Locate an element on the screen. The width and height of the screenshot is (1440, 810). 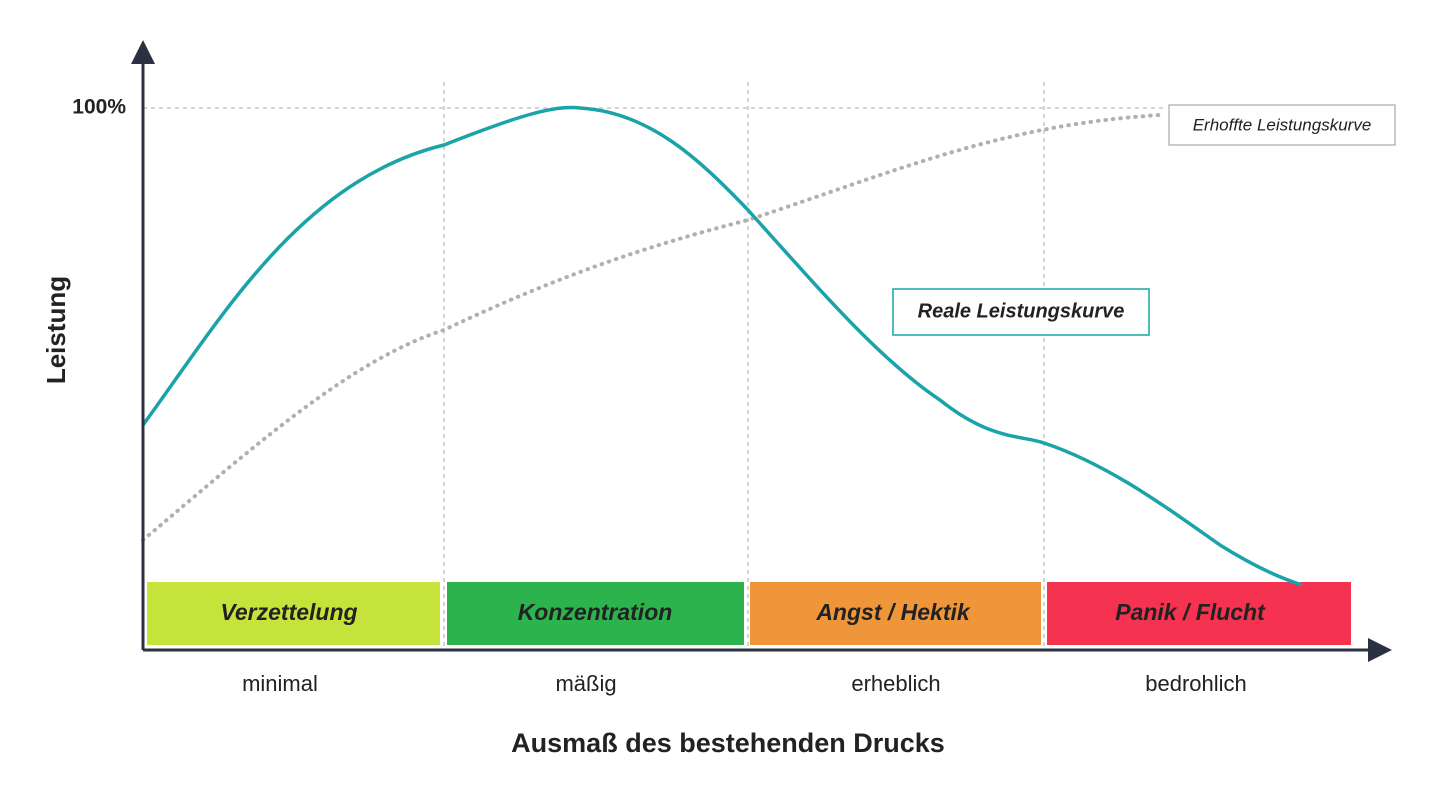
hoped-label-box is located at coordinates (1282, 125).